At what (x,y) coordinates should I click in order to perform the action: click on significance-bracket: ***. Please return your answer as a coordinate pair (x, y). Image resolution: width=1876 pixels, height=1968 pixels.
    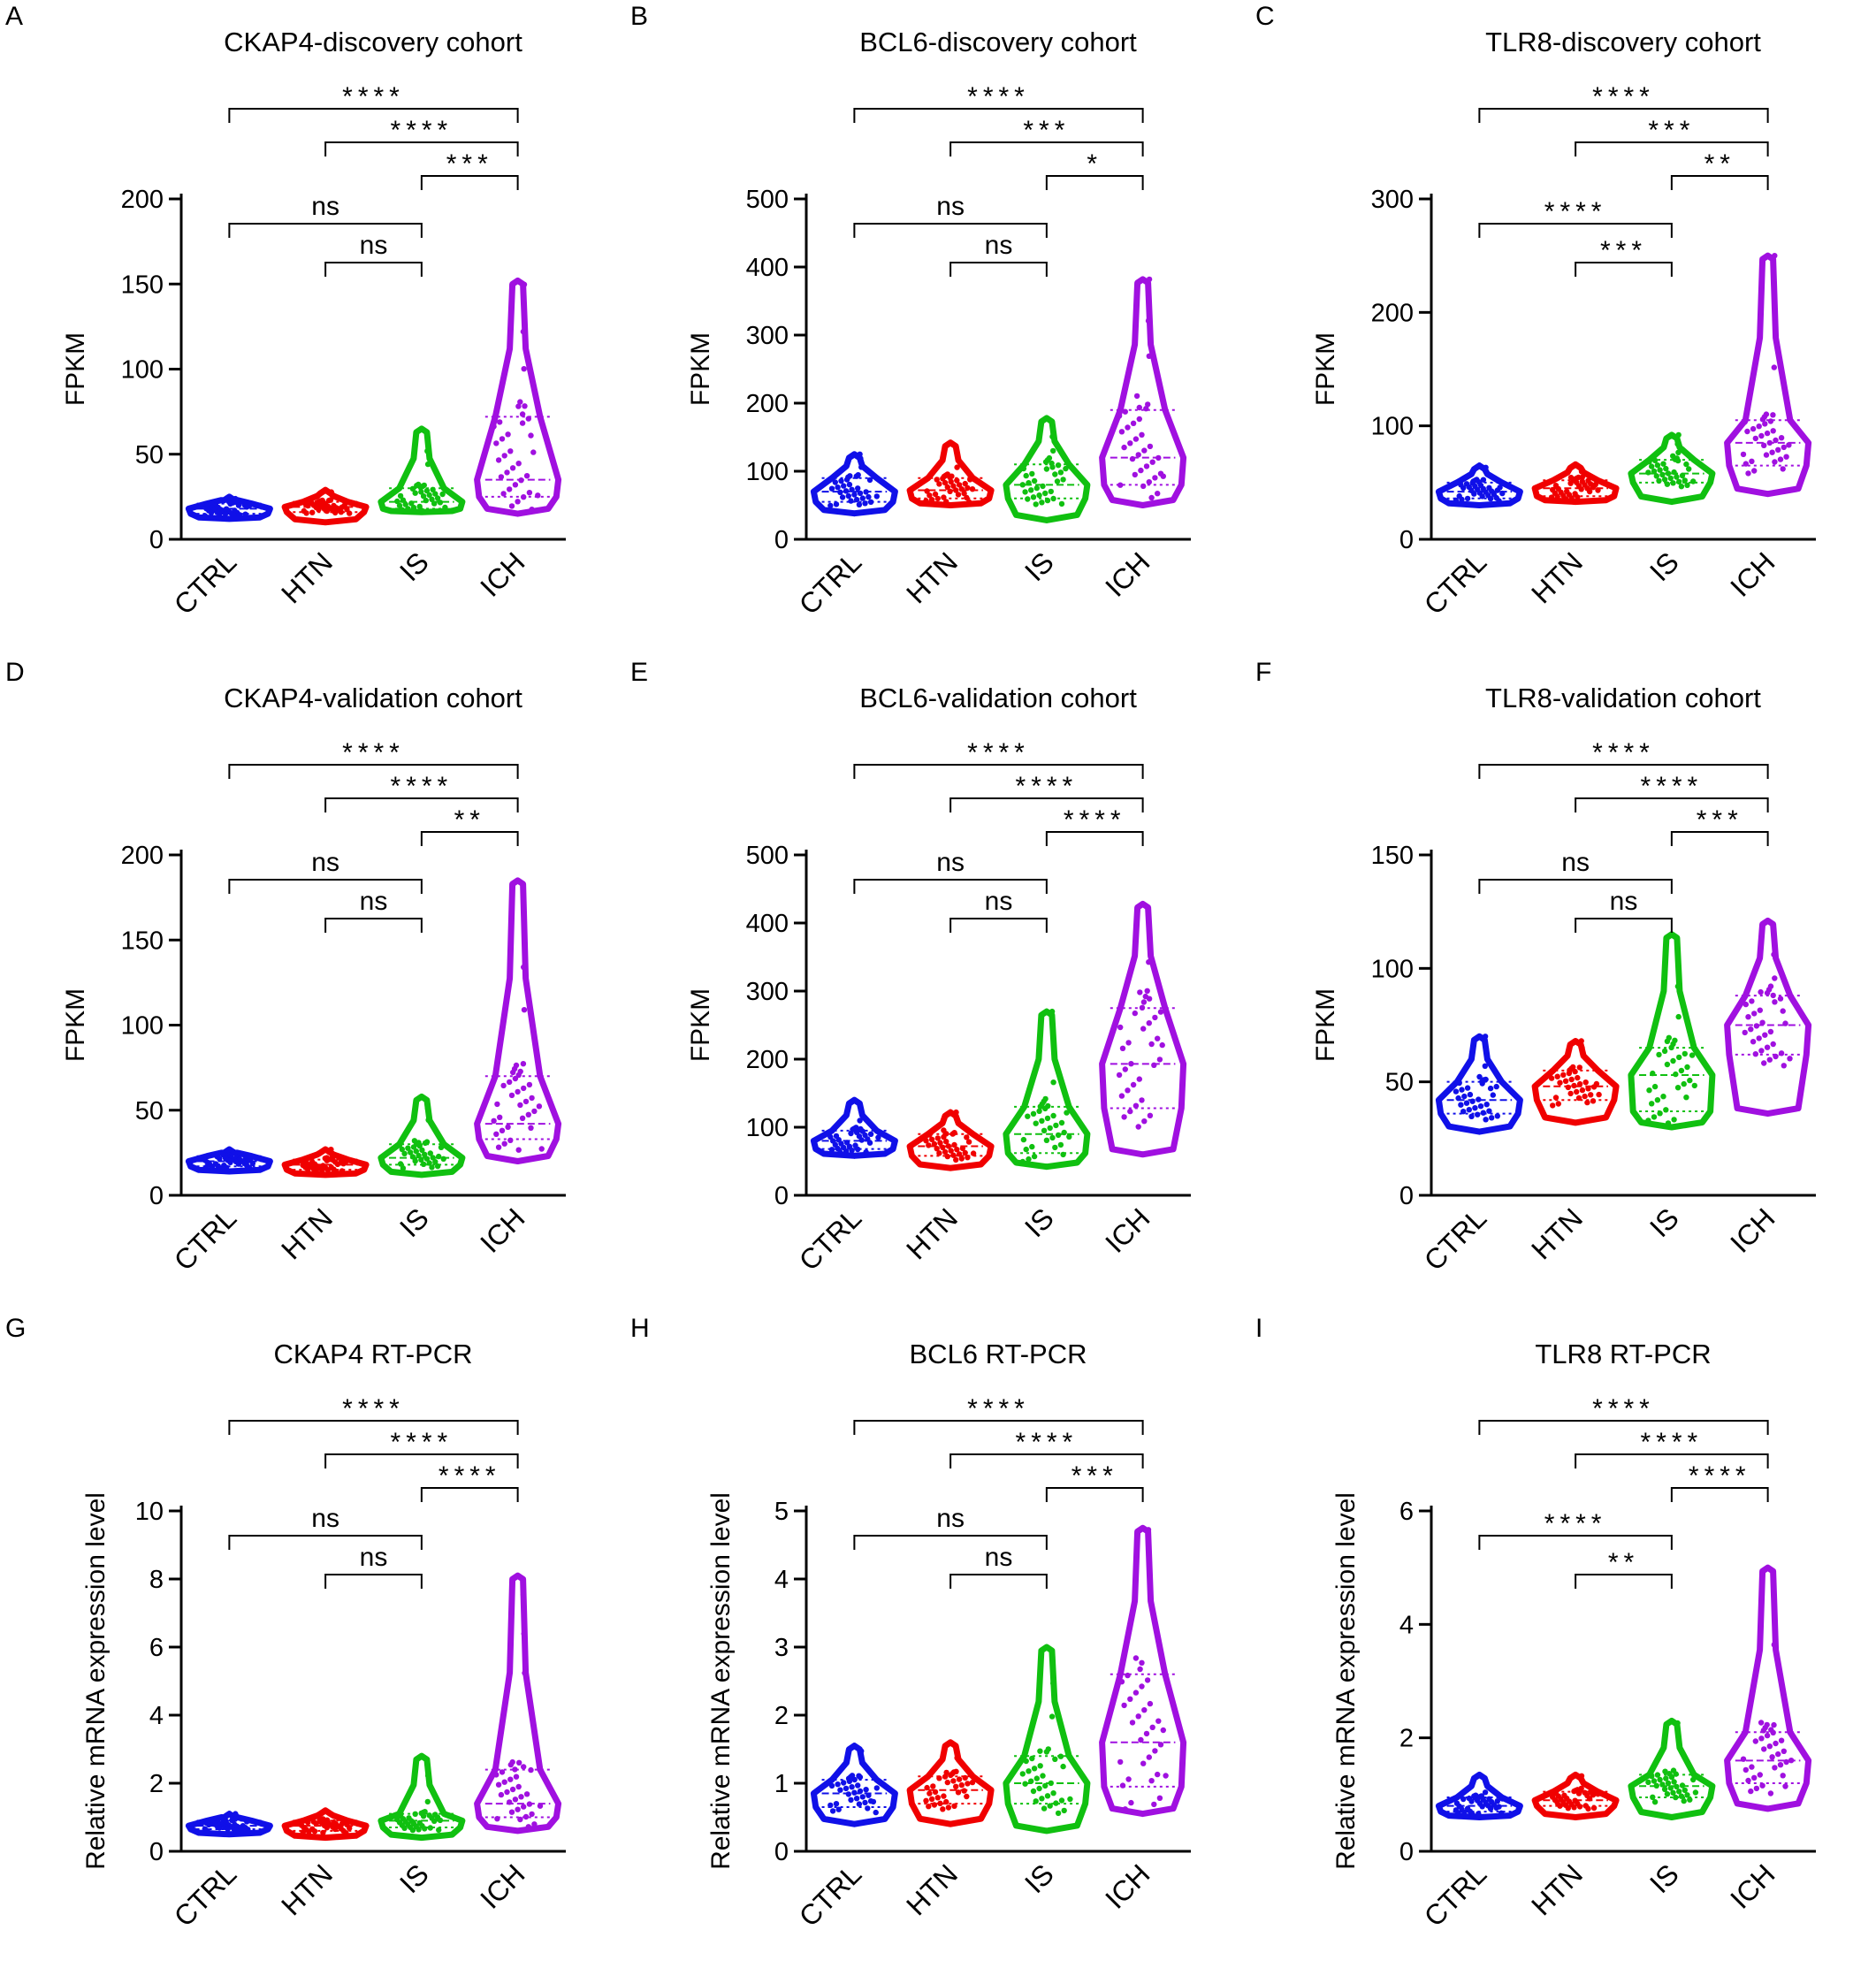
    Looking at the image, I should click on (1624, 256).